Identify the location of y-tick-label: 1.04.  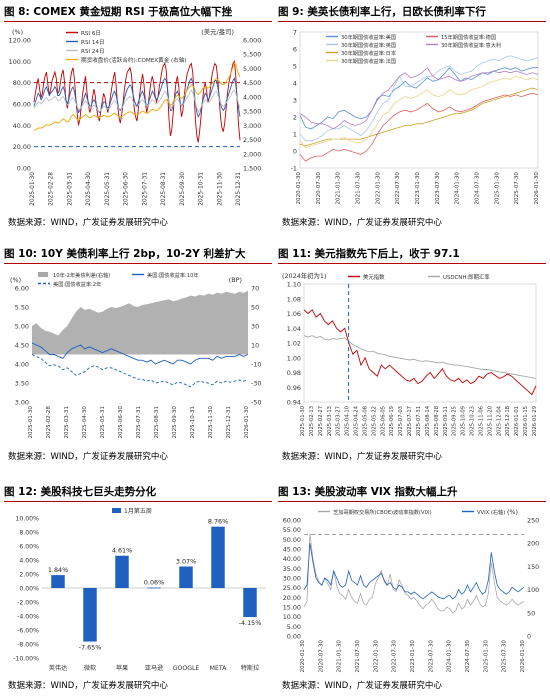
(294, 329).